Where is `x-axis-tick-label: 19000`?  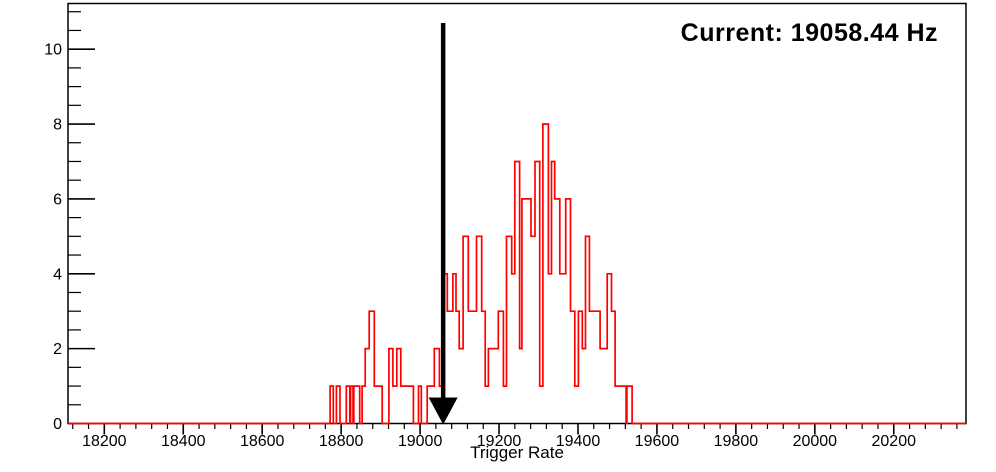
x-axis-tick-label: 19000 is located at coordinates (420, 441).